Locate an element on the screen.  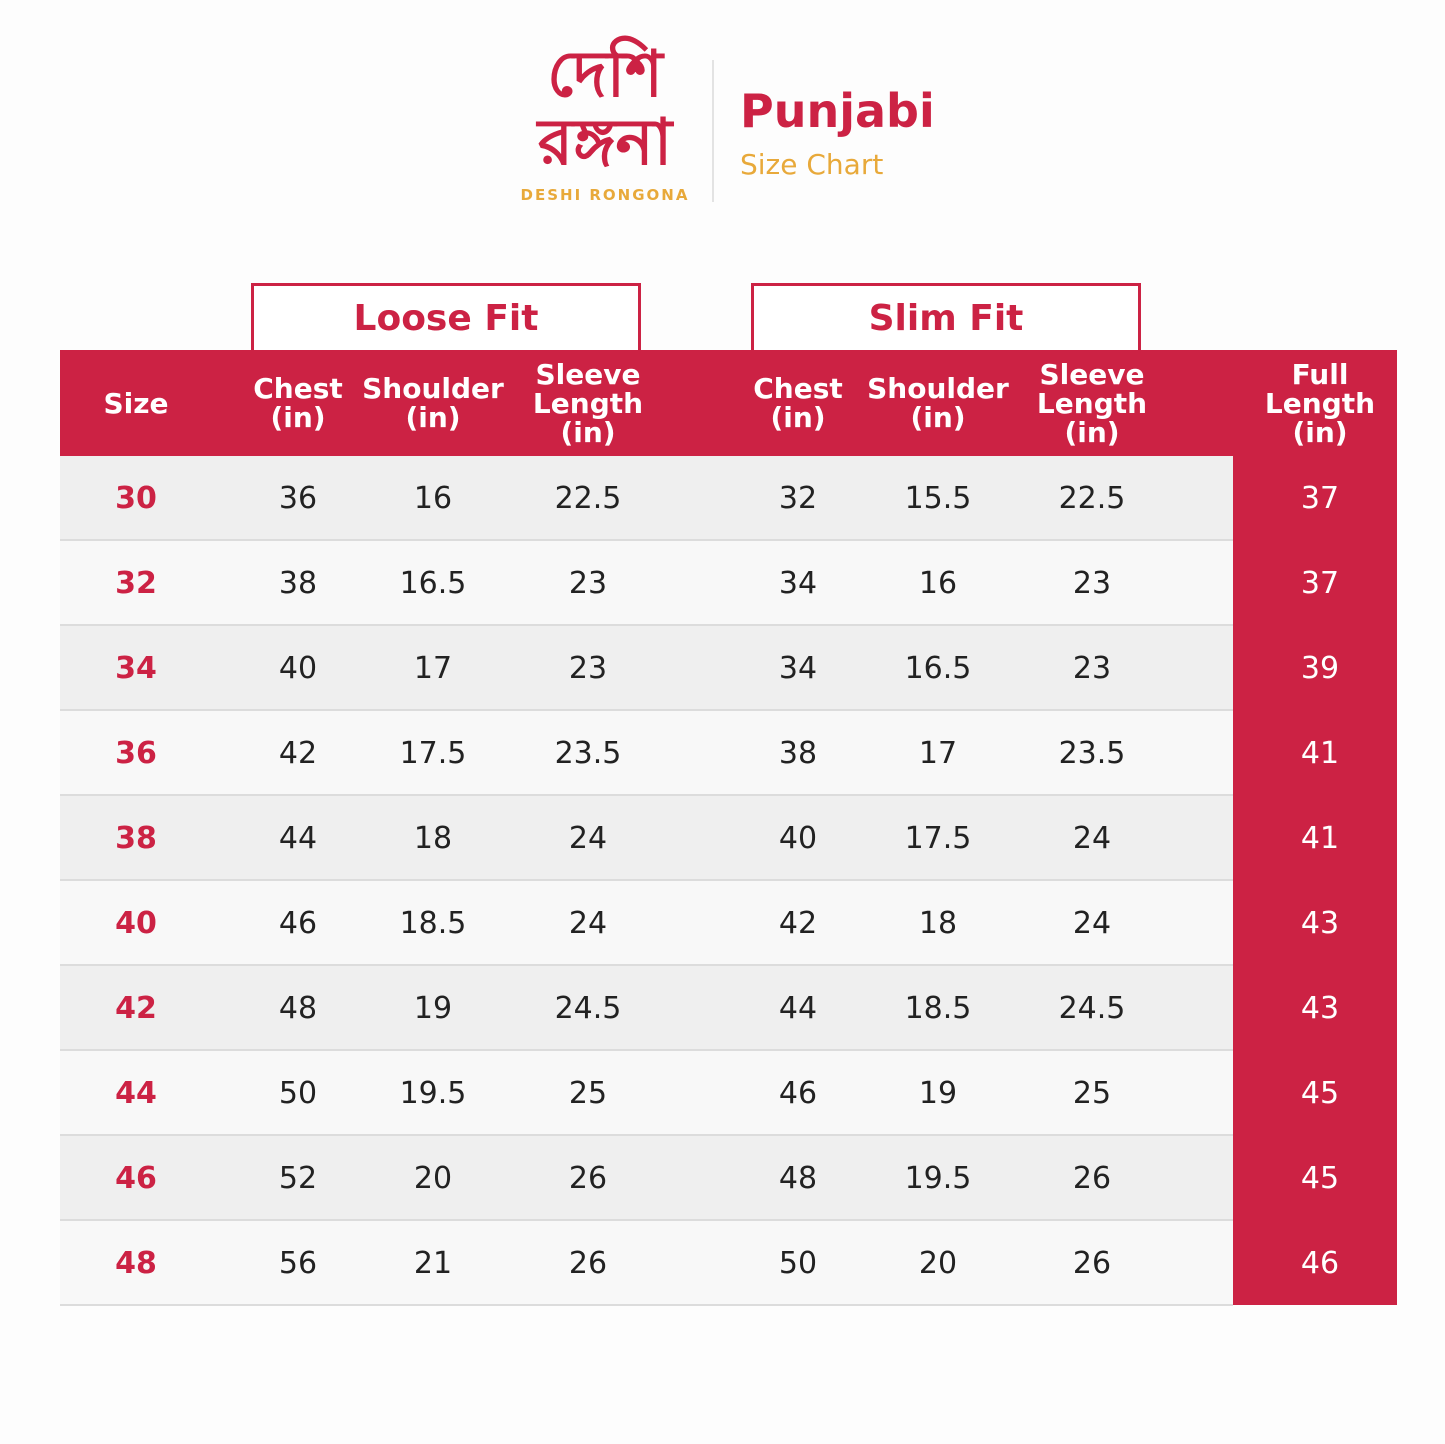
group-header: Slim Fit is located at coordinates (946, 316).